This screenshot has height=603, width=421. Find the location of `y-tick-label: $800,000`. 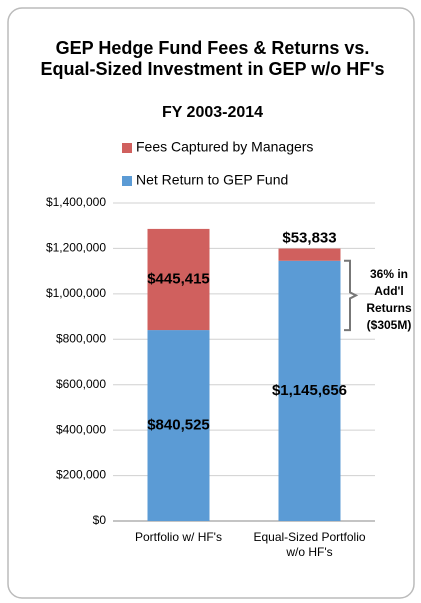

y-tick-label: $800,000 is located at coordinates (81, 338).